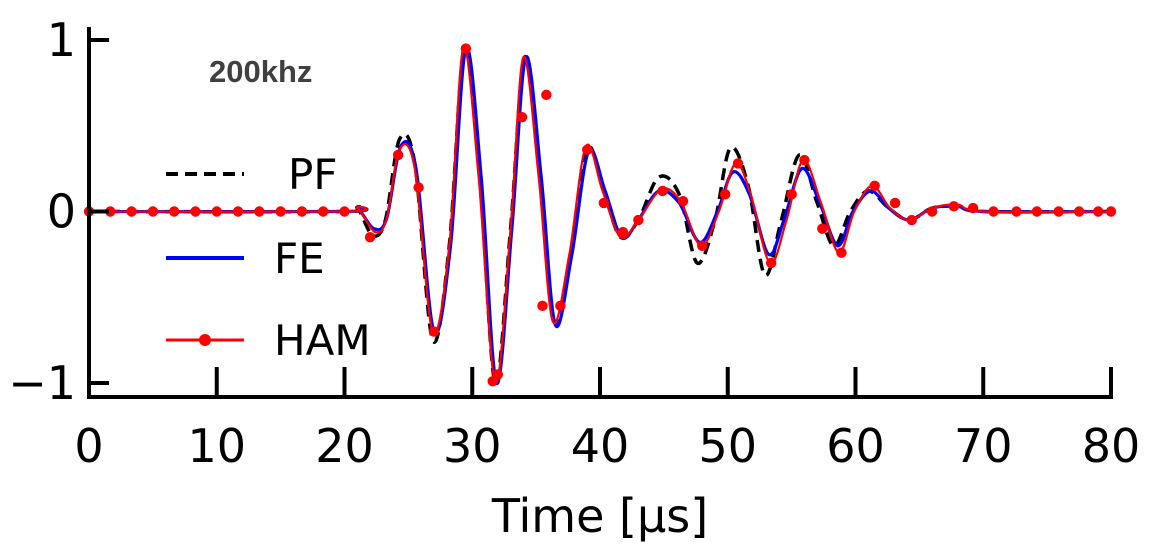 This screenshot has width=1165, height=550. Describe the element at coordinates (600, 446) in the screenshot. I see `x-tick-label: 40` at that location.